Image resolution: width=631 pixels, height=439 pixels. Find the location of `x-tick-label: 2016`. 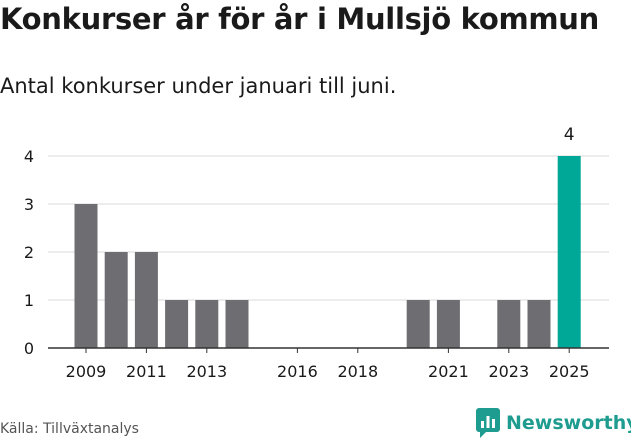

x-tick-label: 2016 is located at coordinates (297, 371).